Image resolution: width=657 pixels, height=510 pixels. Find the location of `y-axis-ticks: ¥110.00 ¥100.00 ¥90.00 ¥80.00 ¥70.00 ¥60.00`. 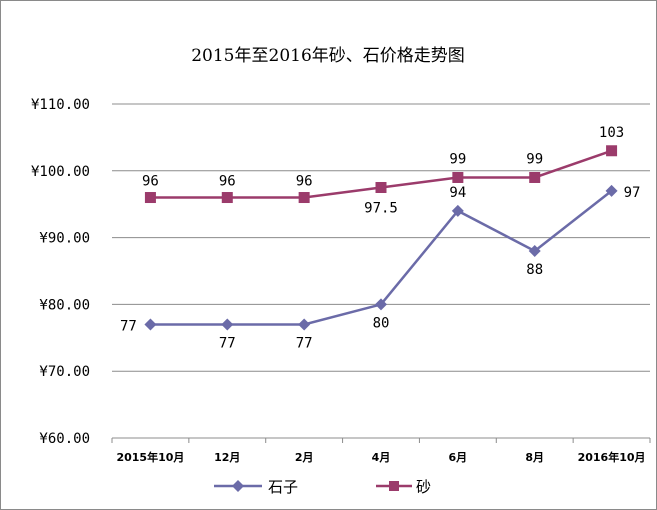

y-axis-ticks: ¥110.00 ¥100.00 ¥90.00 ¥80.00 ¥70.00 ¥60.00 is located at coordinates (60, 272).